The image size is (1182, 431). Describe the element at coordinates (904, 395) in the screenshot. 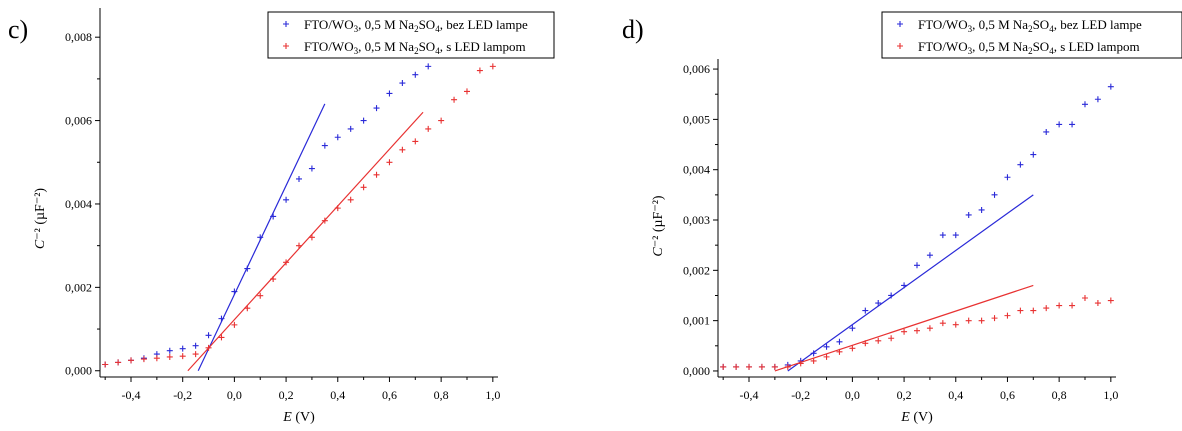

I see `x-tick-label: 0,2` at that location.